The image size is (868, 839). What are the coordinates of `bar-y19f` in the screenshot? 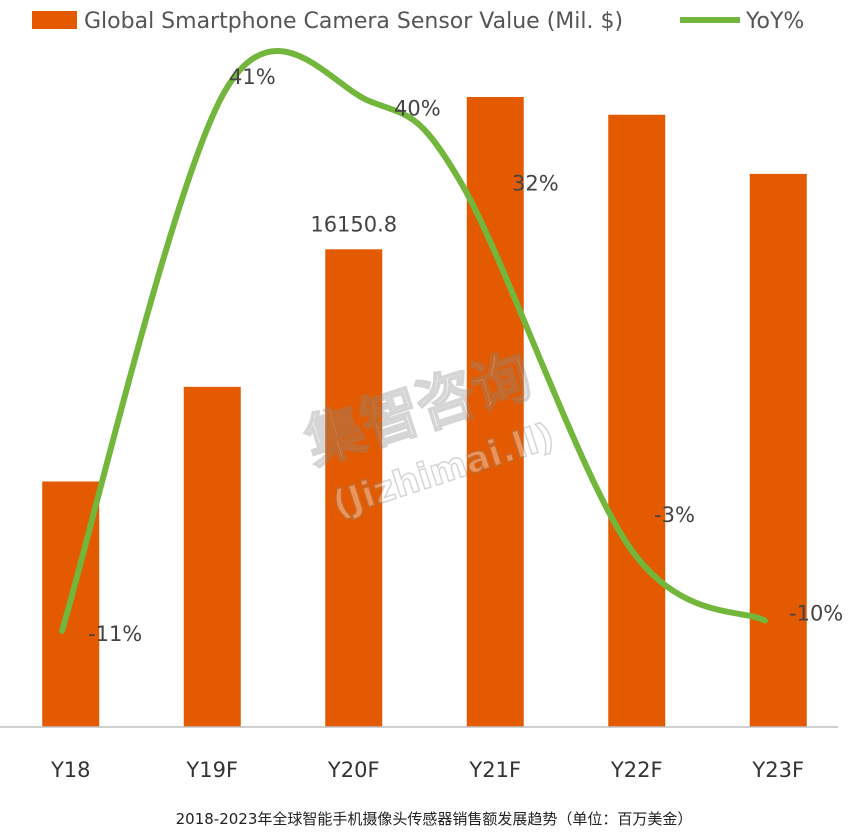 It's located at (212, 556).